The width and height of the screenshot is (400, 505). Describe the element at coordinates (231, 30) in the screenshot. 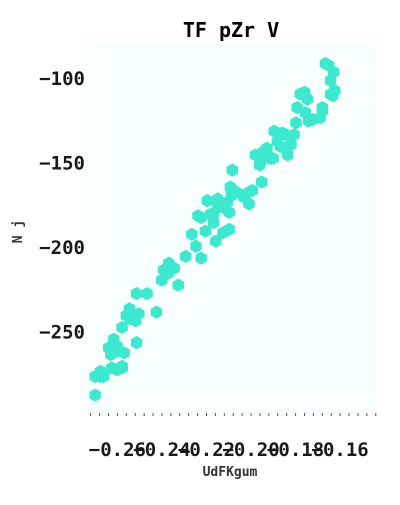

I see `chart-title: TF pZr V` at that location.